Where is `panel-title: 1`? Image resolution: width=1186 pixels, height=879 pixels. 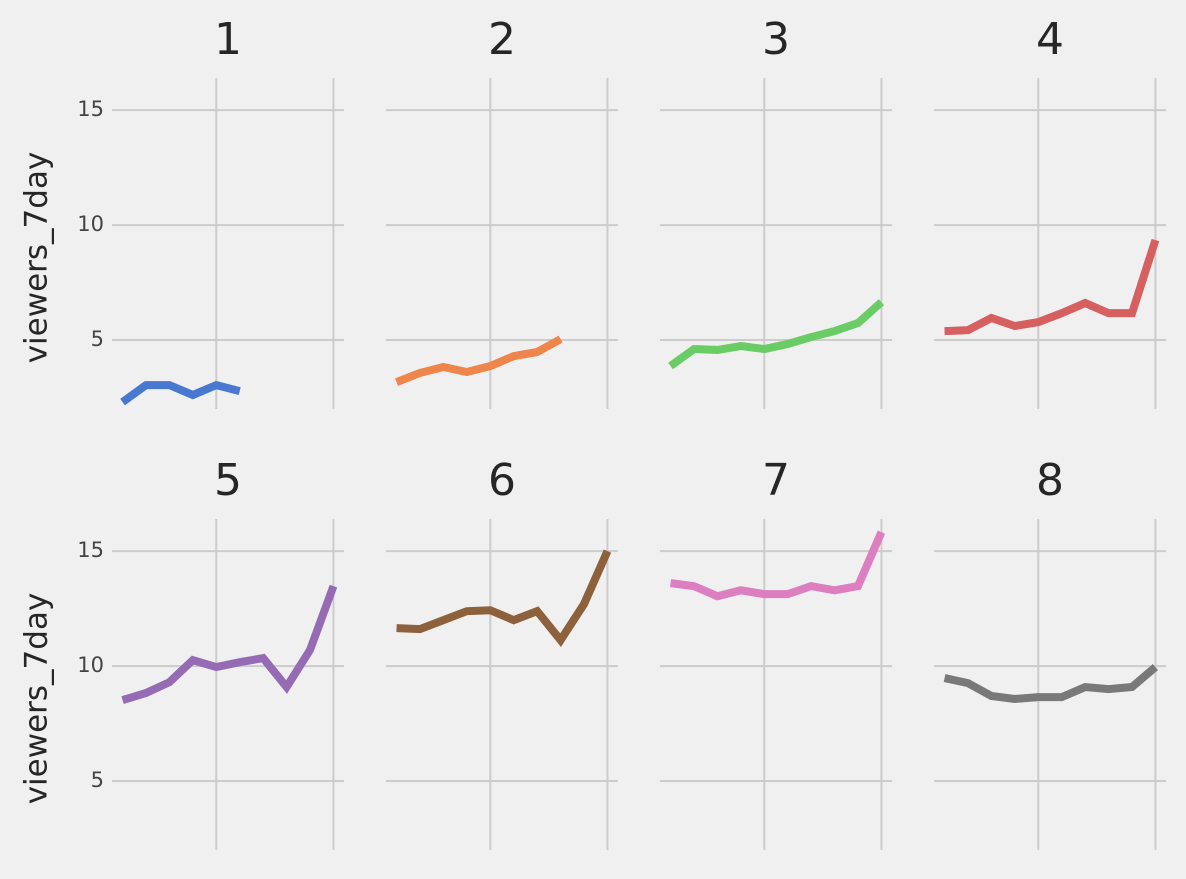 panel-title: 1 is located at coordinates (228, 39).